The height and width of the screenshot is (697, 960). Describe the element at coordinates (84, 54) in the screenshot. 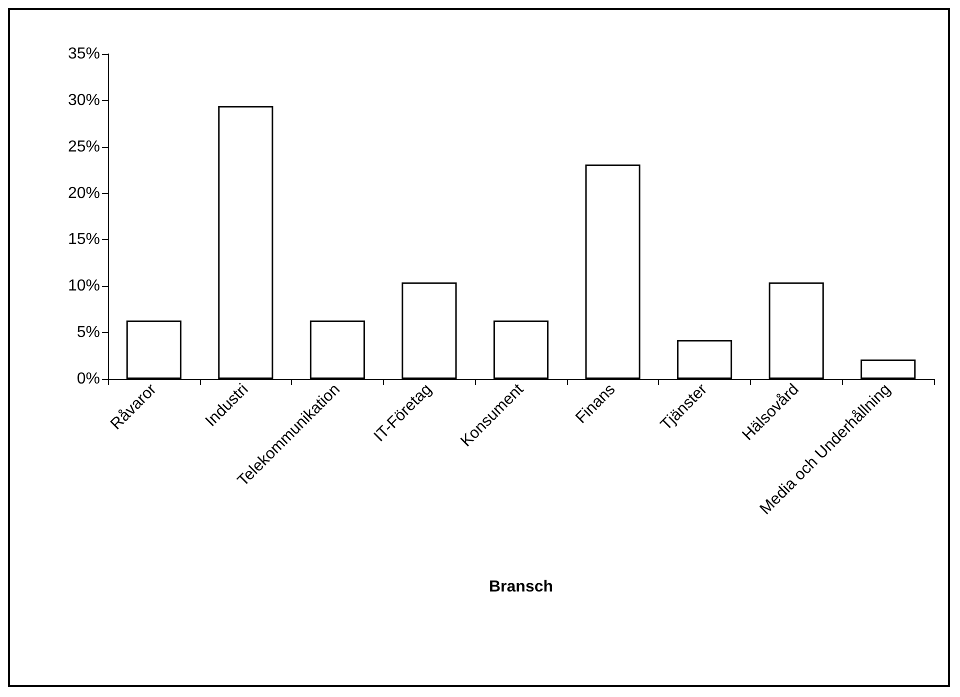

I see `y-tick-label: 35%` at that location.